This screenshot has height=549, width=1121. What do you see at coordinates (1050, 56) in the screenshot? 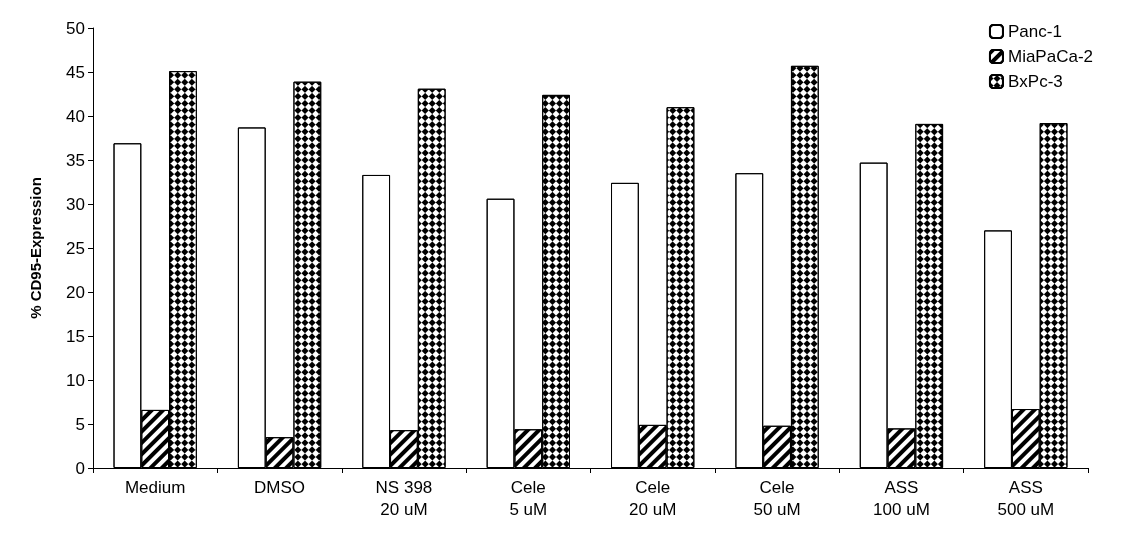
I see `legend-label: MiaPaCa-2` at bounding box center [1050, 56].